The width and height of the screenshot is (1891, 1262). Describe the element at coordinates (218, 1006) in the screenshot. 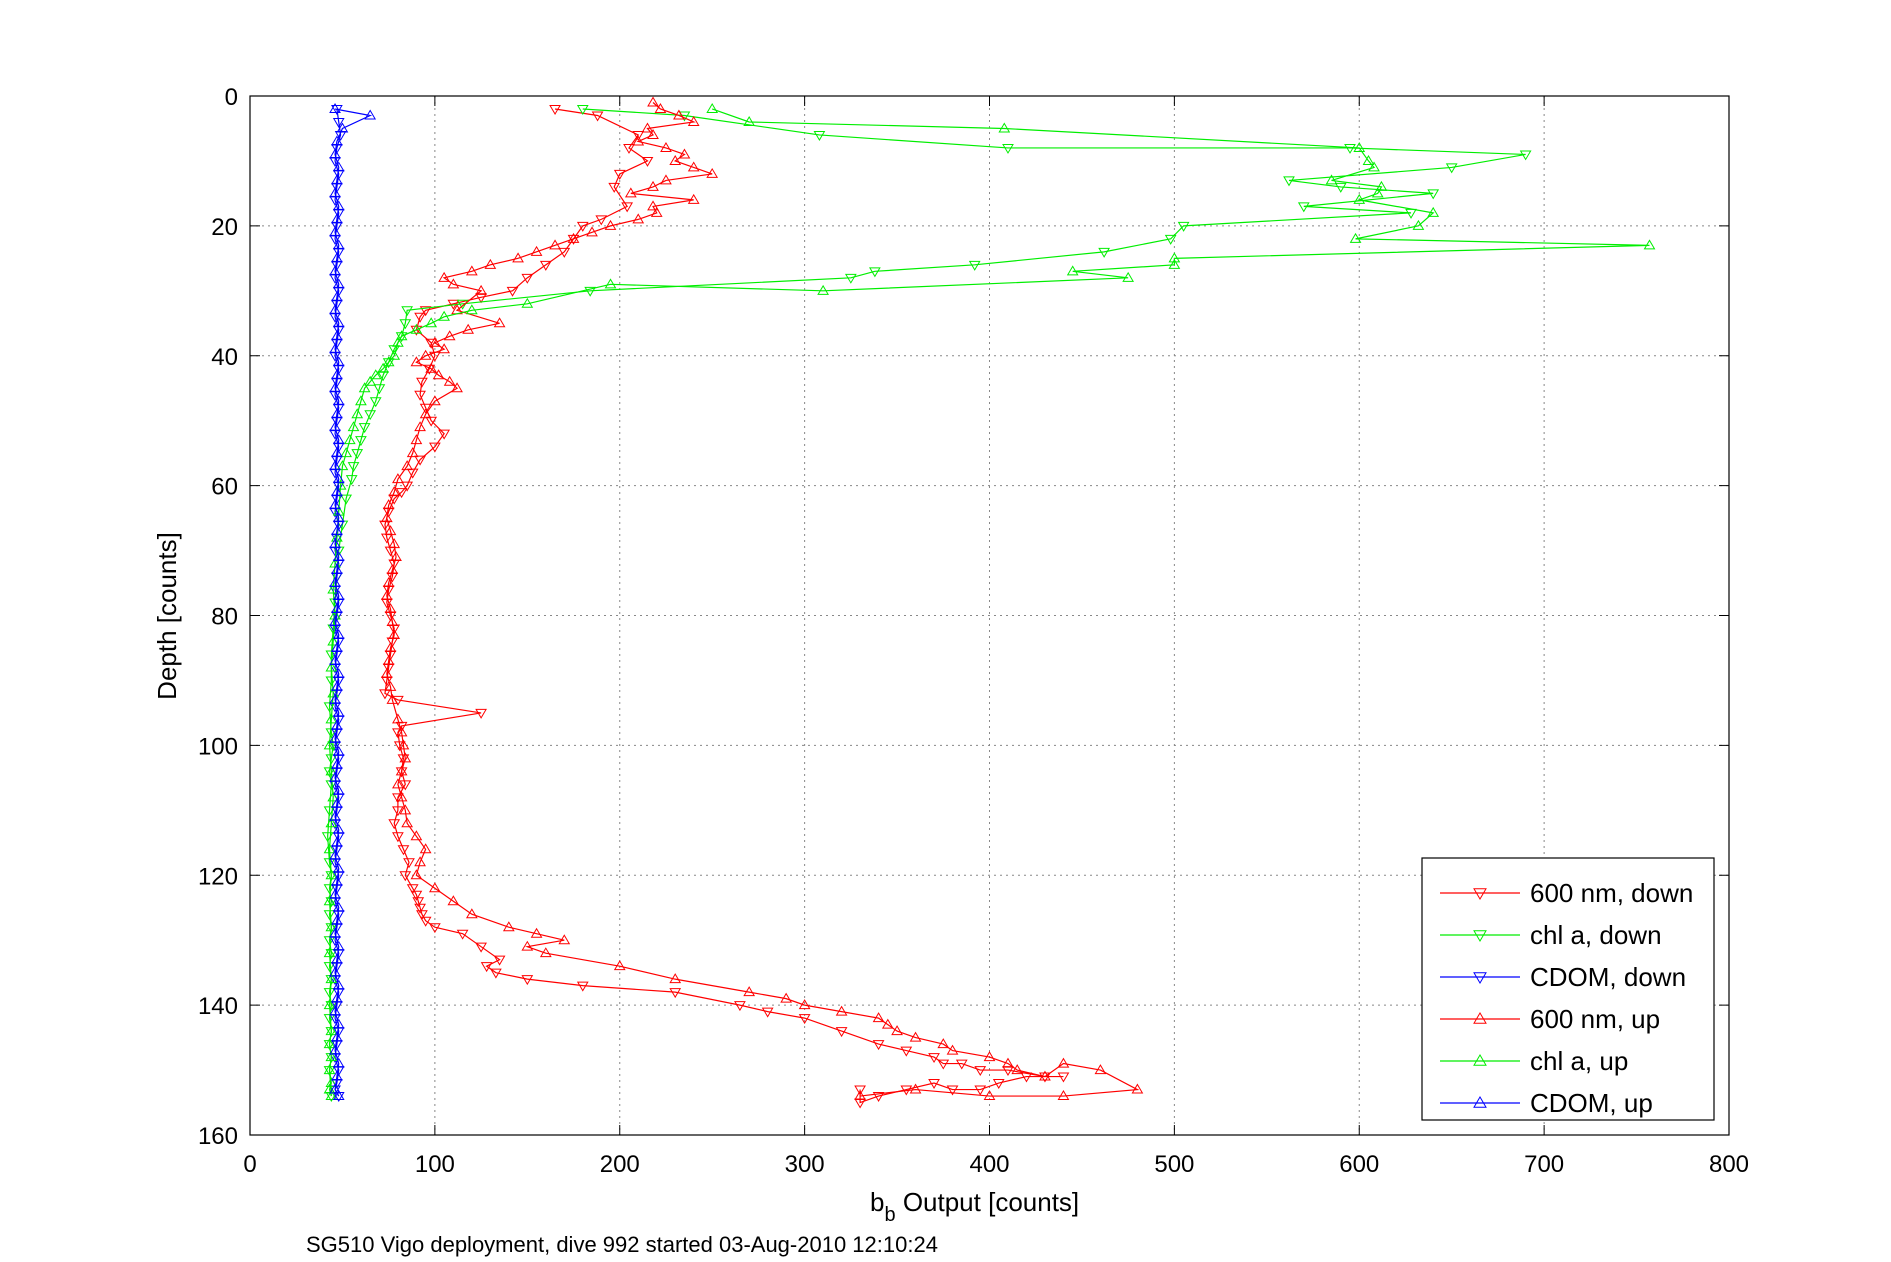

I see `y-tick-label: 140` at that location.